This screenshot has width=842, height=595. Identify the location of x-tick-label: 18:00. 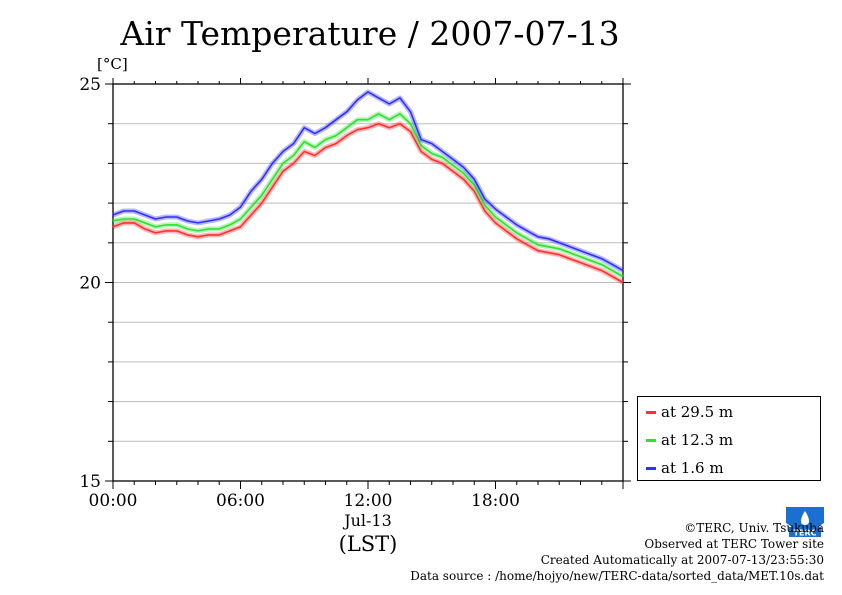
(495, 501).